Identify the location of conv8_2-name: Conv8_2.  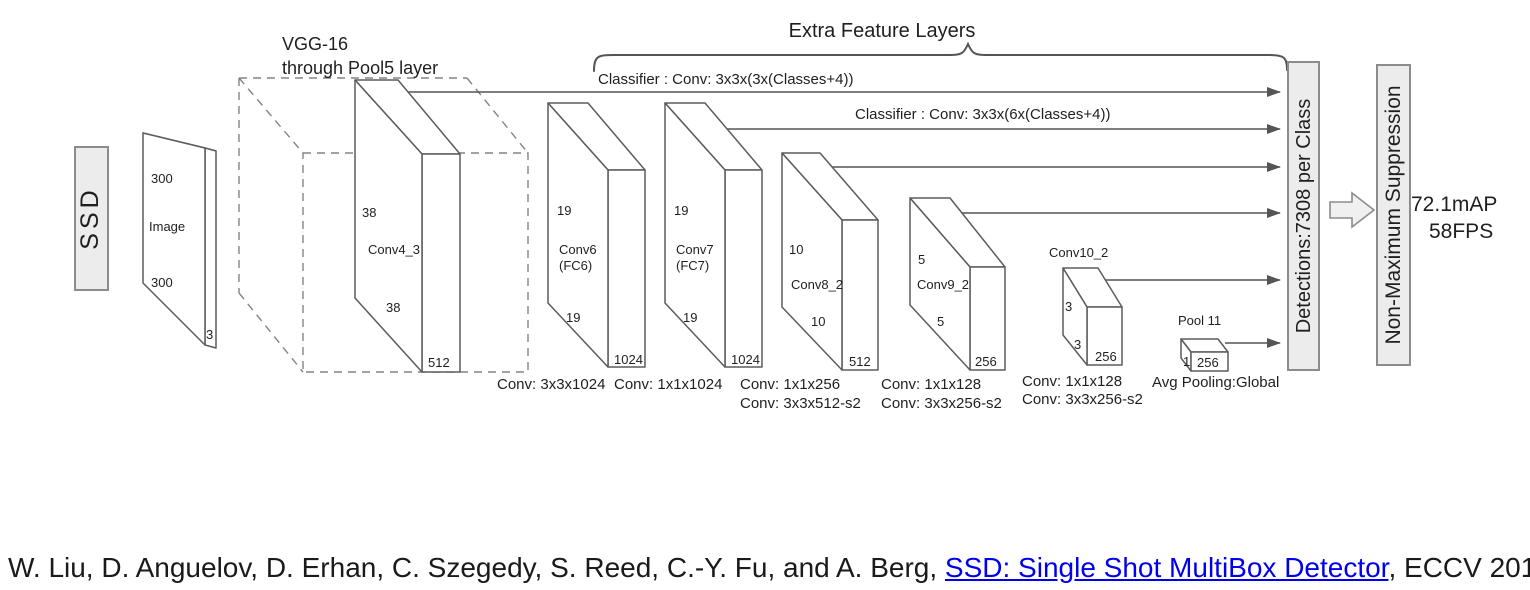
(817, 284).